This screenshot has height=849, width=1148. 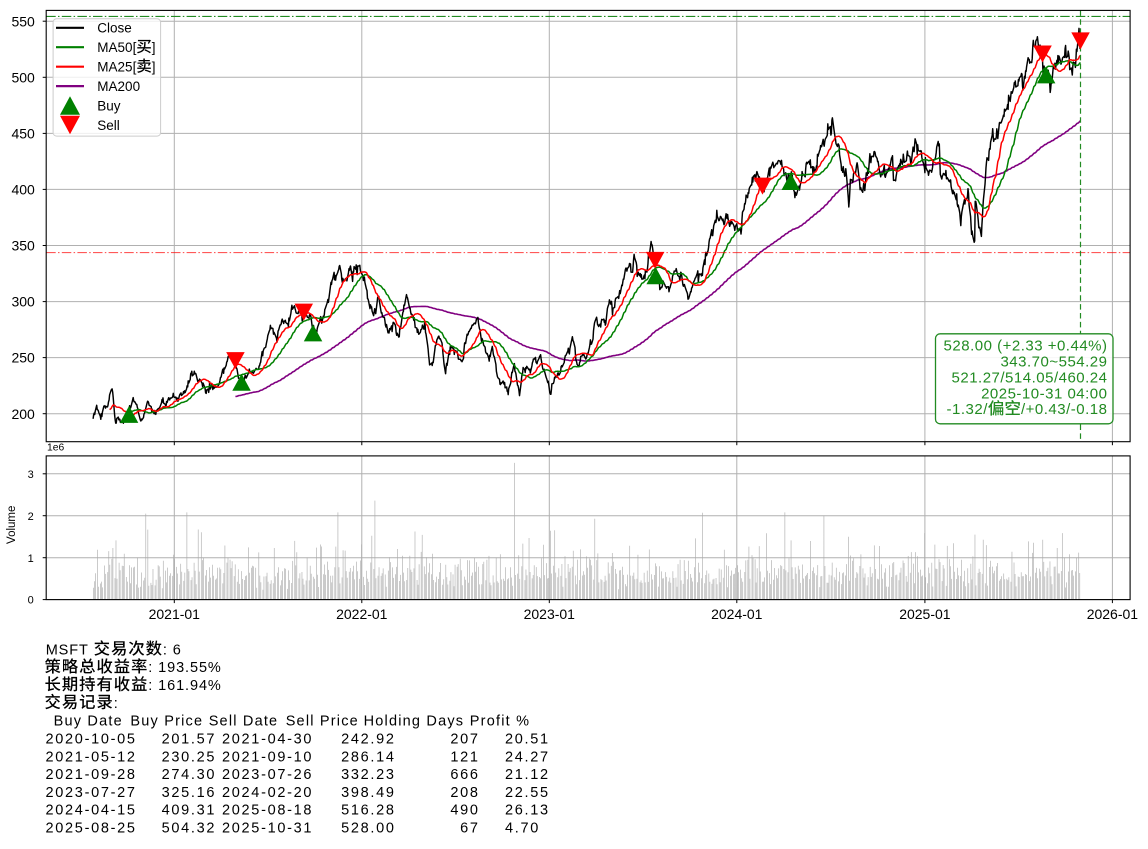 I want to click on svg-text: 666, so click(x=464, y=775).